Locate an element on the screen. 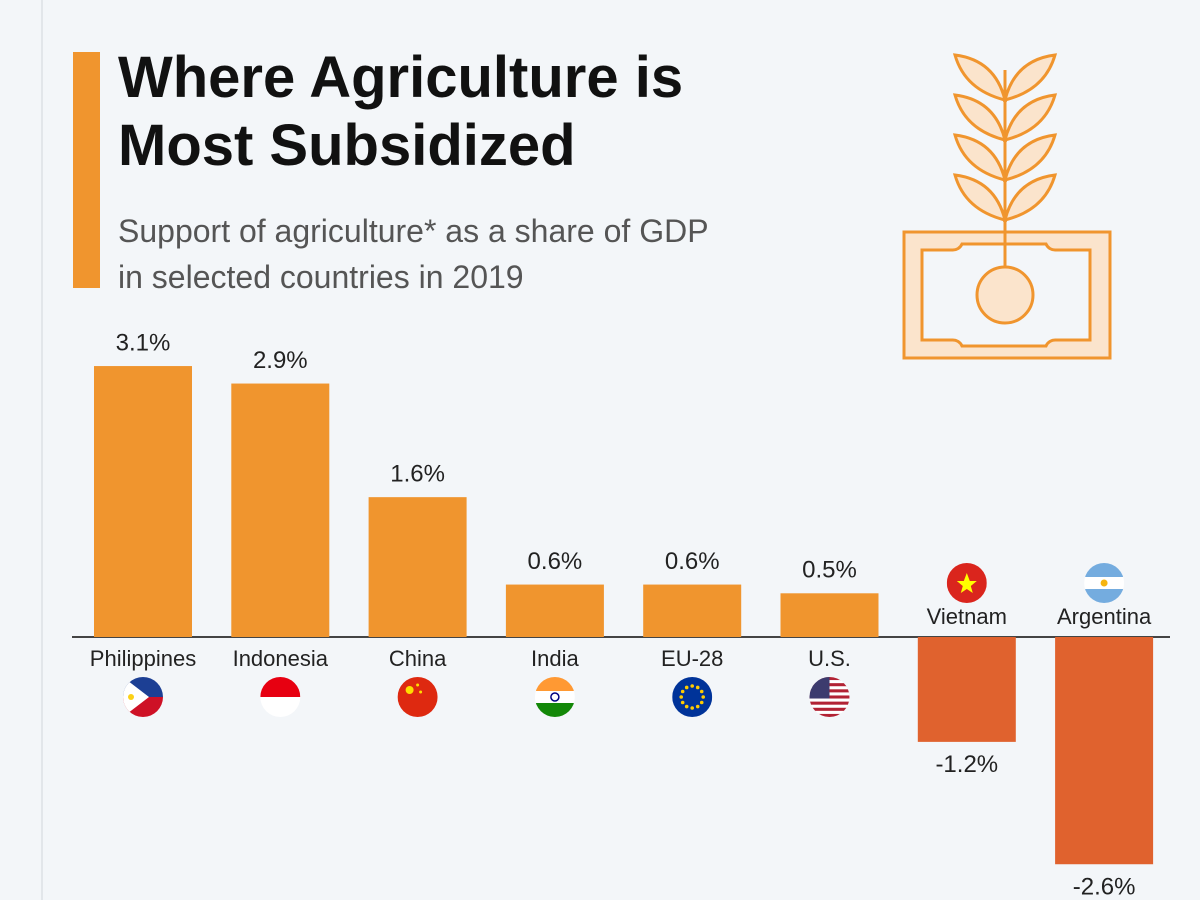 This screenshot has height=900, width=1200. accent-bar is located at coordinates (86, 170).